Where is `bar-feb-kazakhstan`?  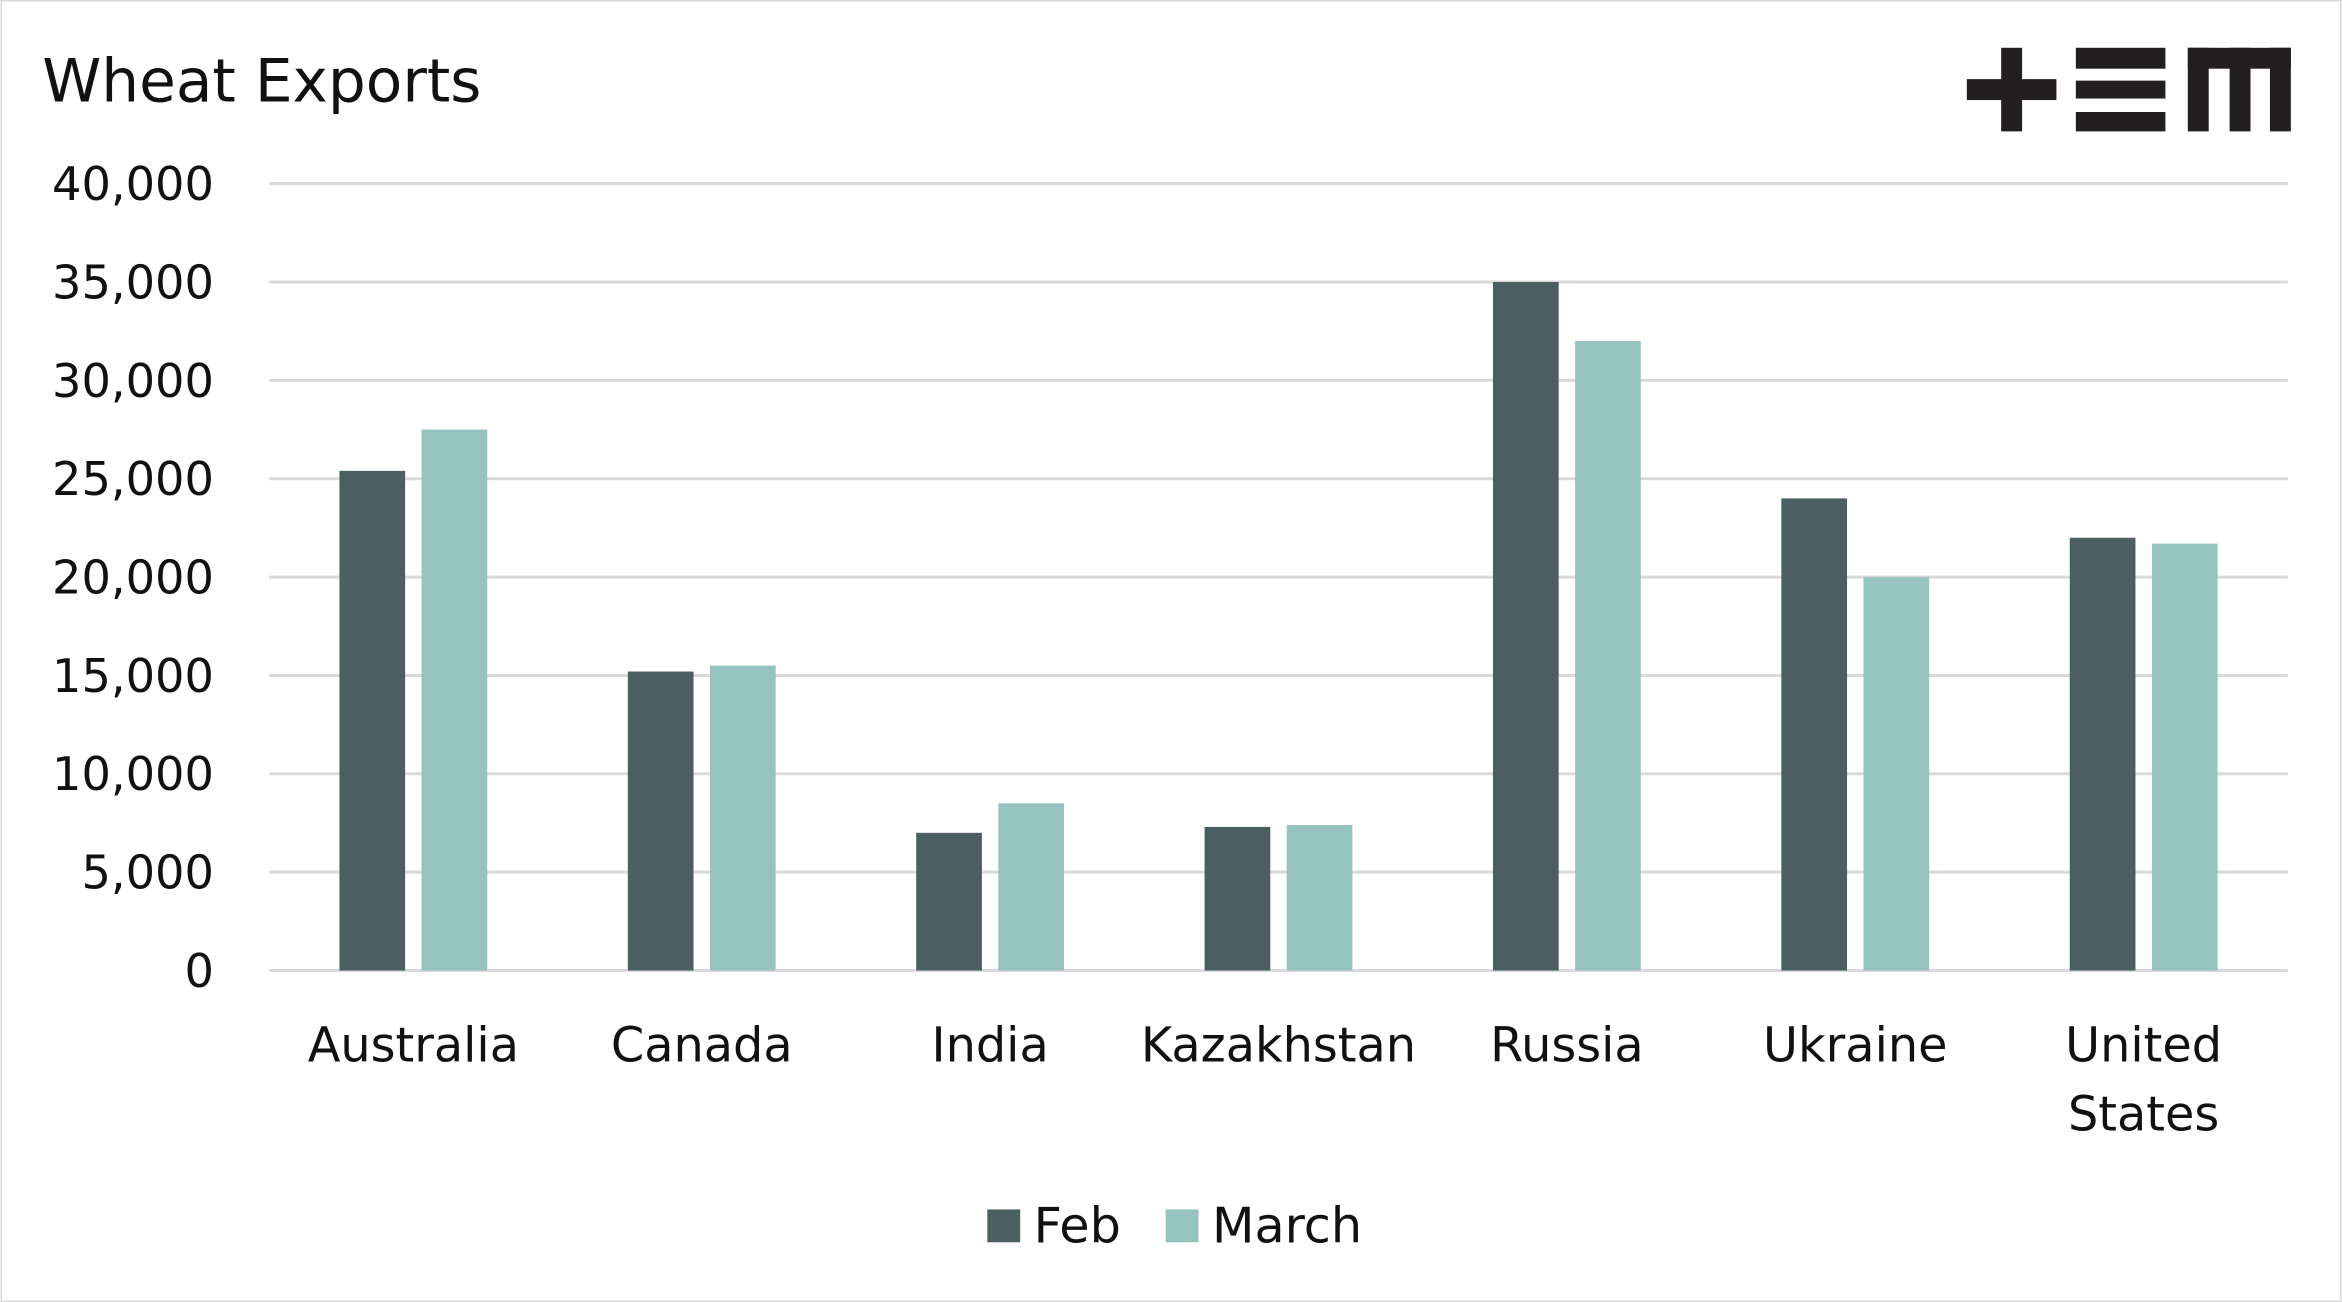 bar-feb-kazakhstan is located at coordinates (1237, 898).